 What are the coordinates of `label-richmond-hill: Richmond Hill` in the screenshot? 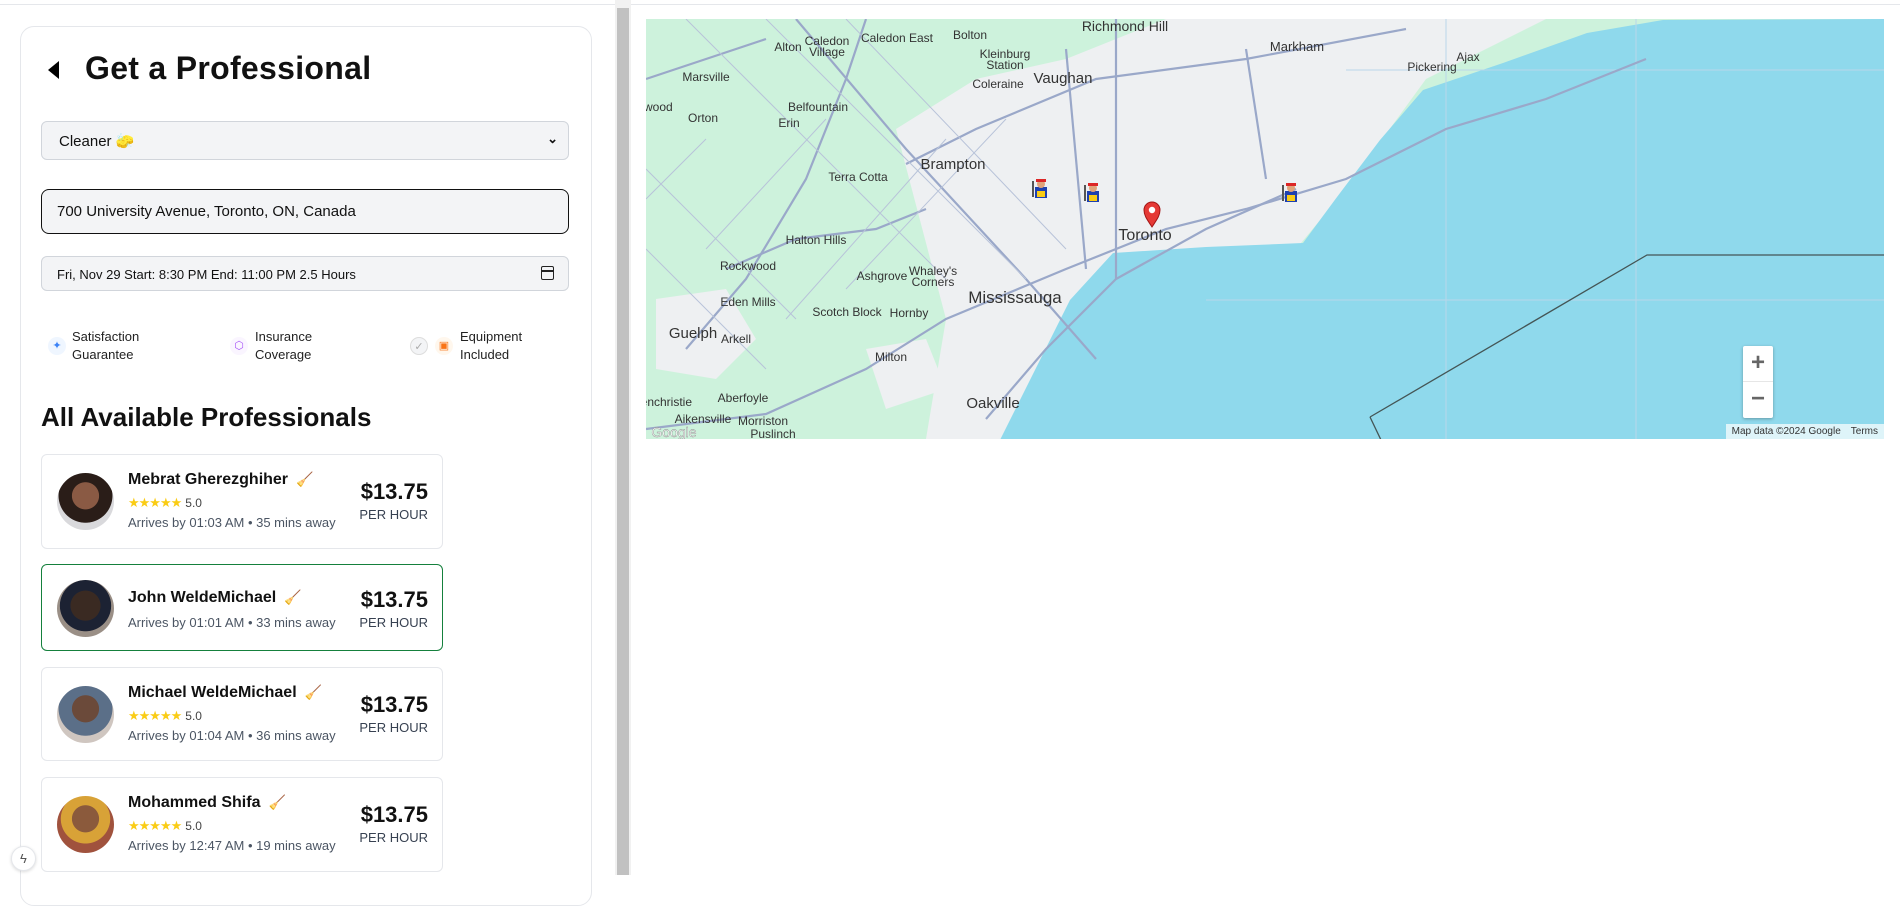 It's located at (1125, 26).